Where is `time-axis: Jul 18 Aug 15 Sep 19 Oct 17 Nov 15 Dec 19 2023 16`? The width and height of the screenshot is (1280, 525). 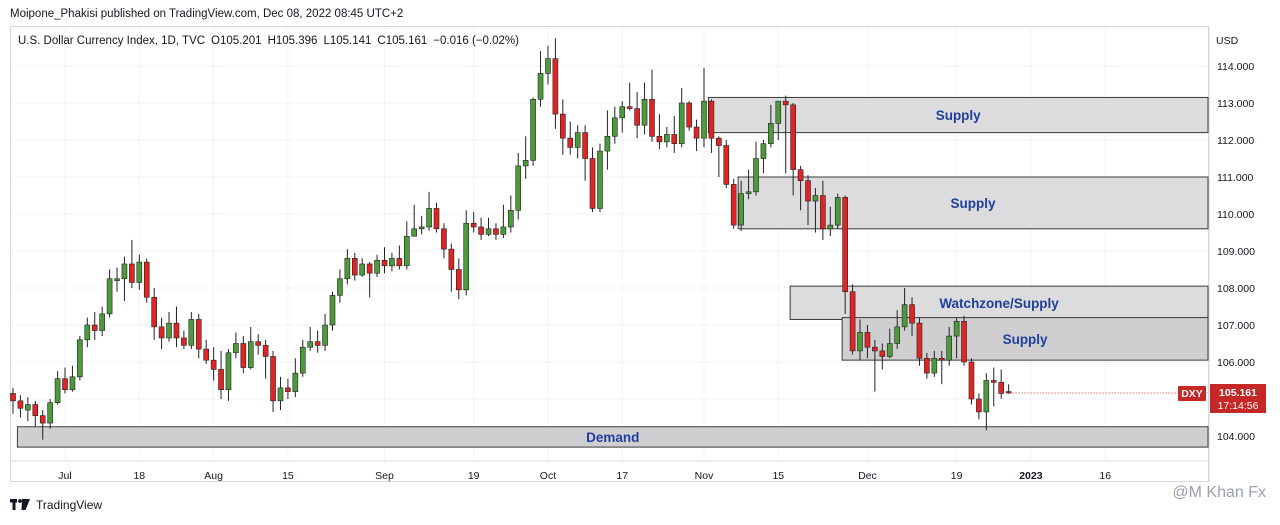 time-axis: Jul 18 Aug 15 Sep 19 Oct 17 Nov 15 Dec 19 2023 16 is located at coordinates (584, 476).